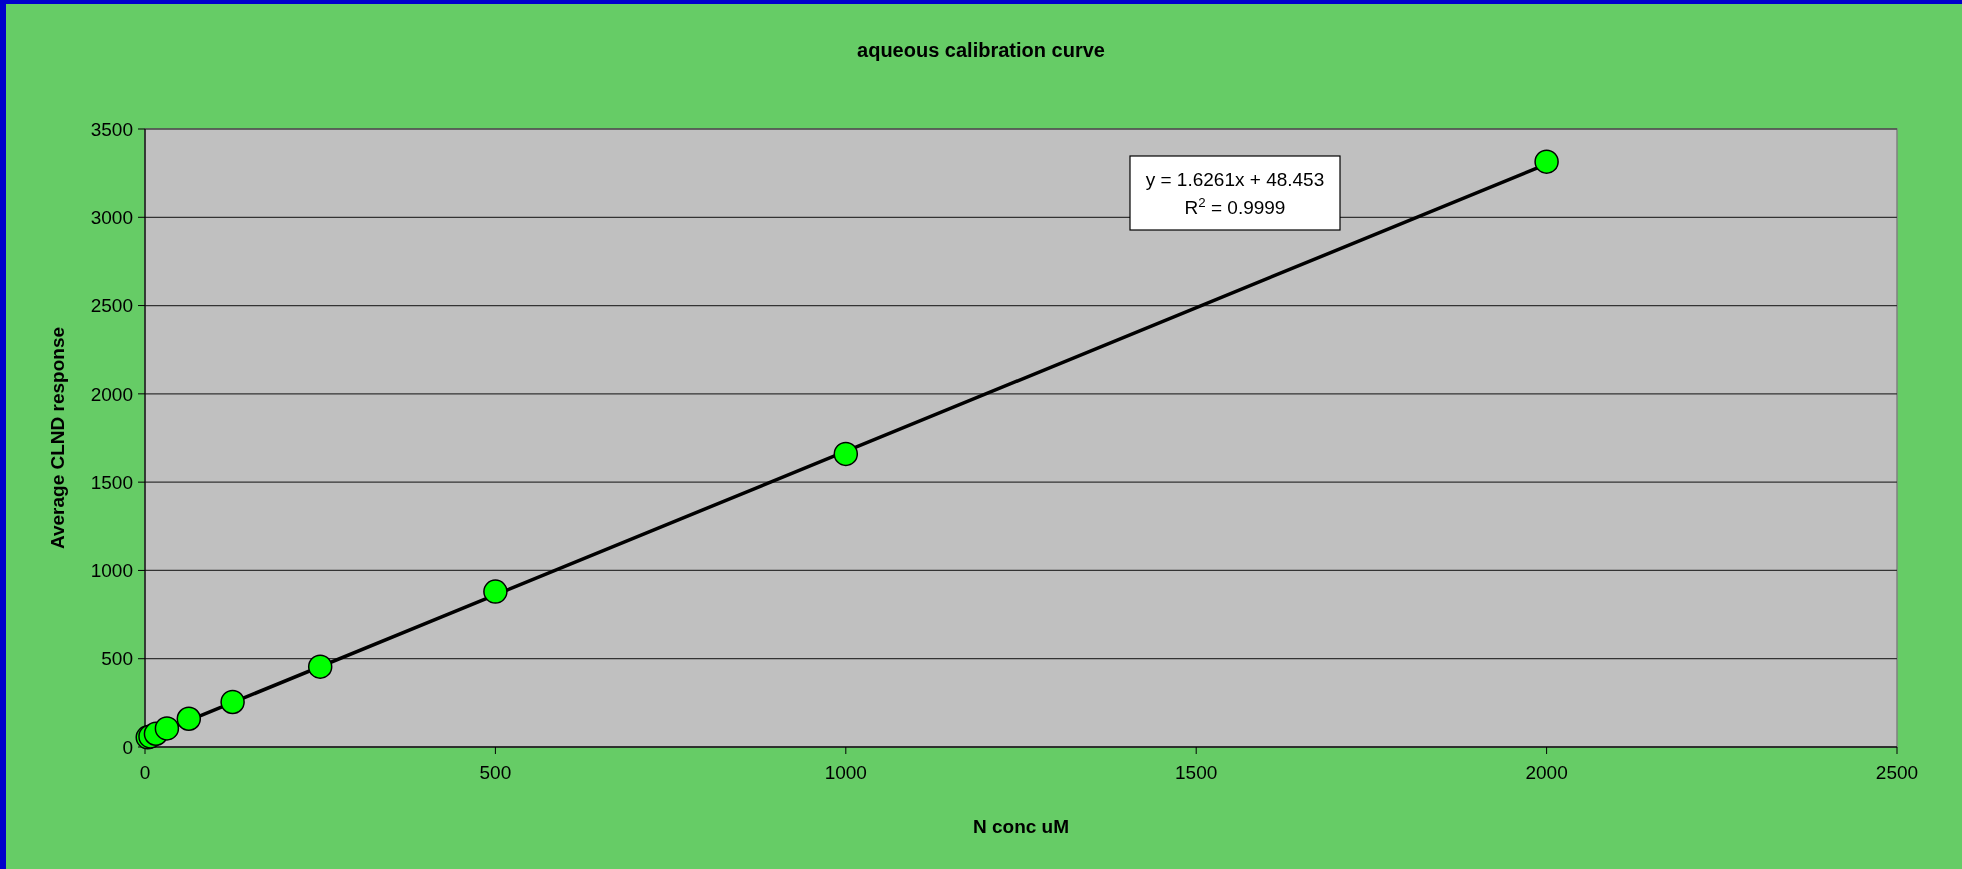  Describe the element at coordinates (111, 482) in the screenshot. I see `y-tick-label: 1500` at that location.